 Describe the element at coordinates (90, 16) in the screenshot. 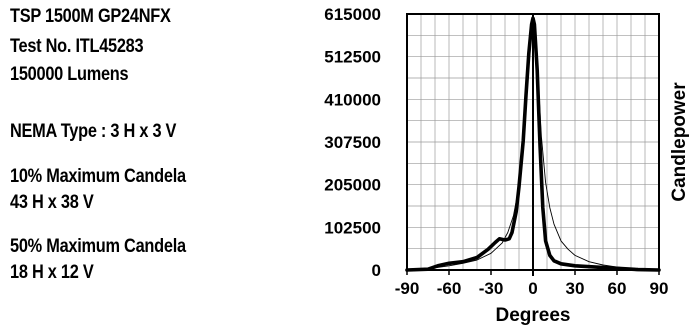

I see `model-label: TSP 1500M GP24NFX` at that location.